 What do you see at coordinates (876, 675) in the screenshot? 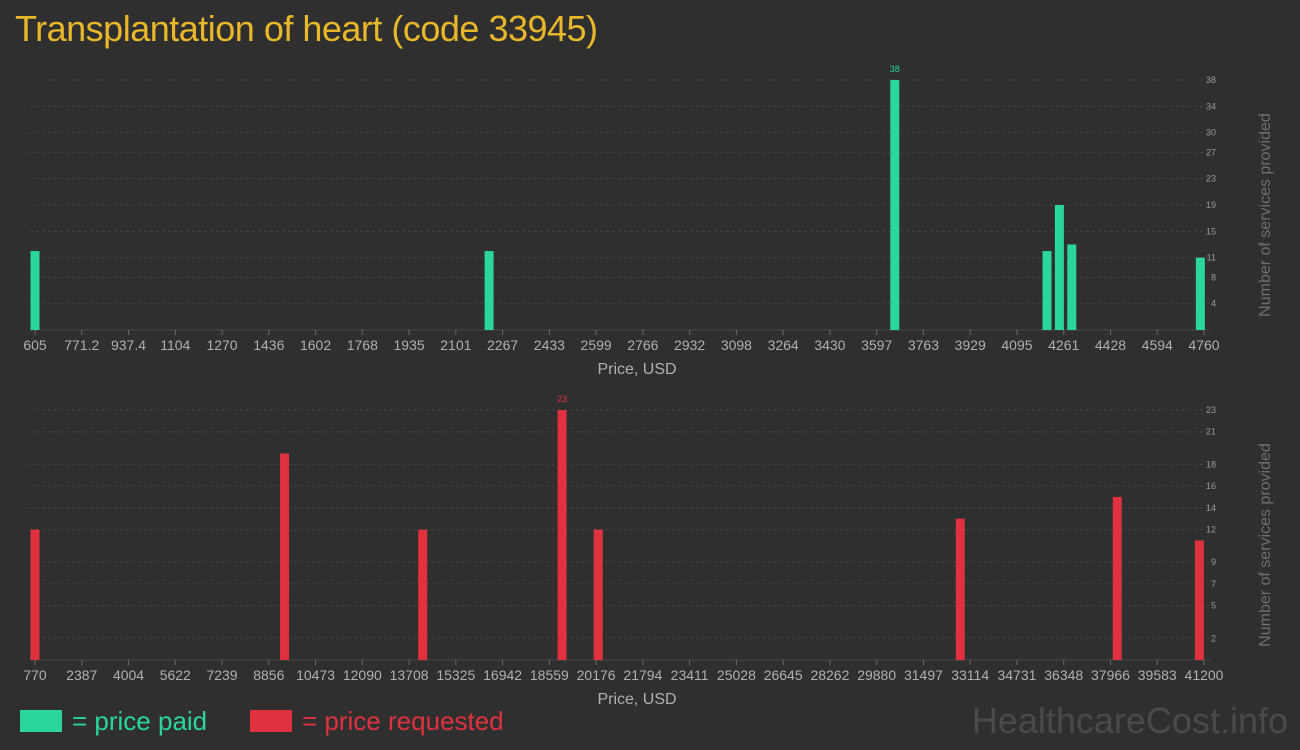
I see `x-tick-label: 29880` at bounding box center [876, 675].